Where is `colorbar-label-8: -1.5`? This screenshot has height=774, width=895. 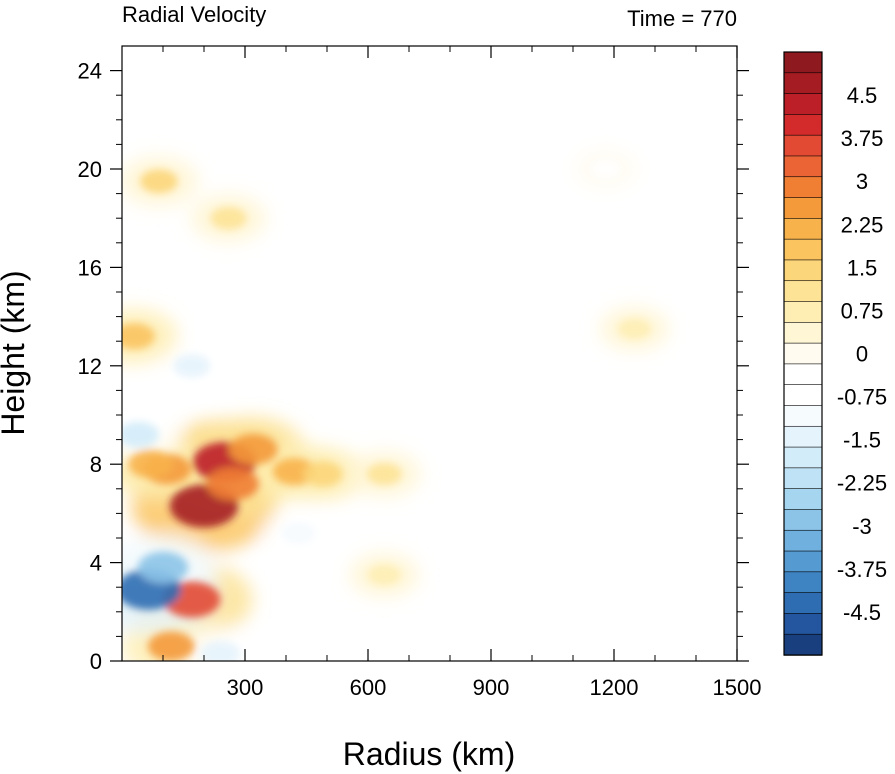 colorbar-label-8: -1.5 is located at coordinates (862, 440).